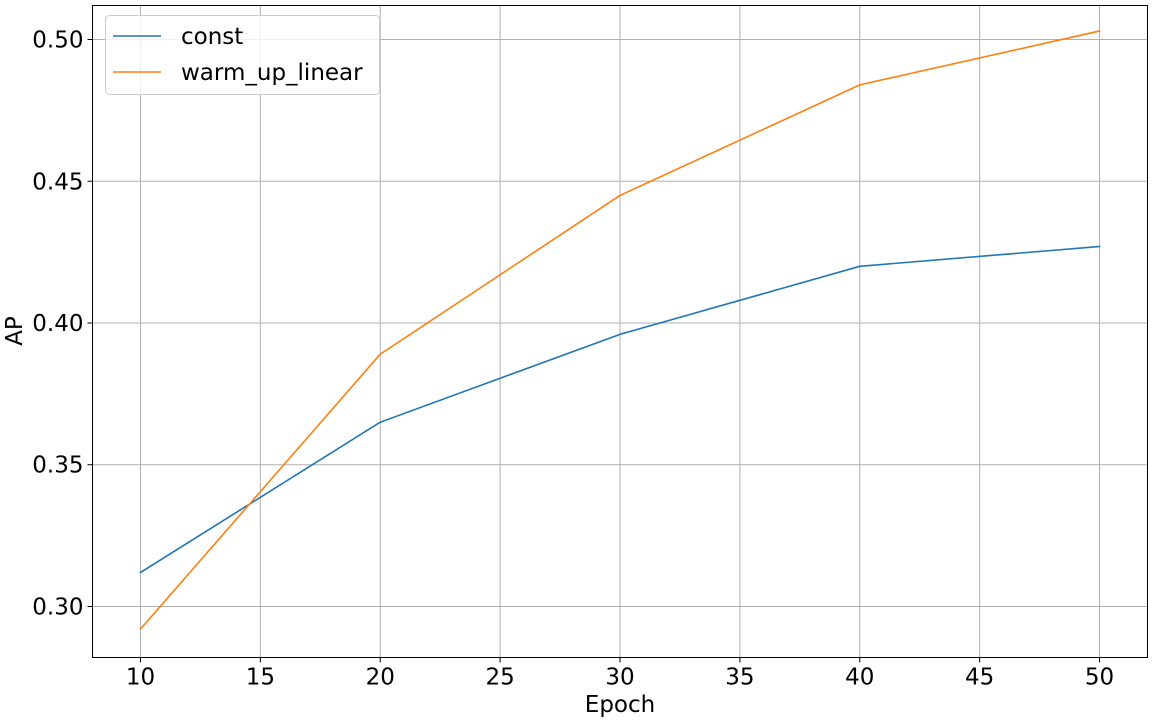 This screenshot has height=720, width=1152. What do you see at coordinates (620, 705) in the screenshot?
I see `x-axis-label: Epoch` at bounding box center [620, 705].